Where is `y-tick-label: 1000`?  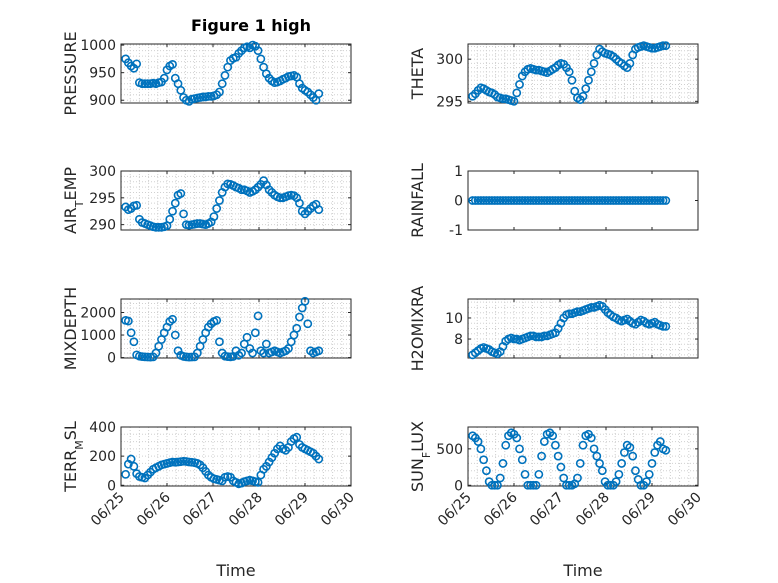 y-tick-label: 1000 is located at coordinates (98, 46).